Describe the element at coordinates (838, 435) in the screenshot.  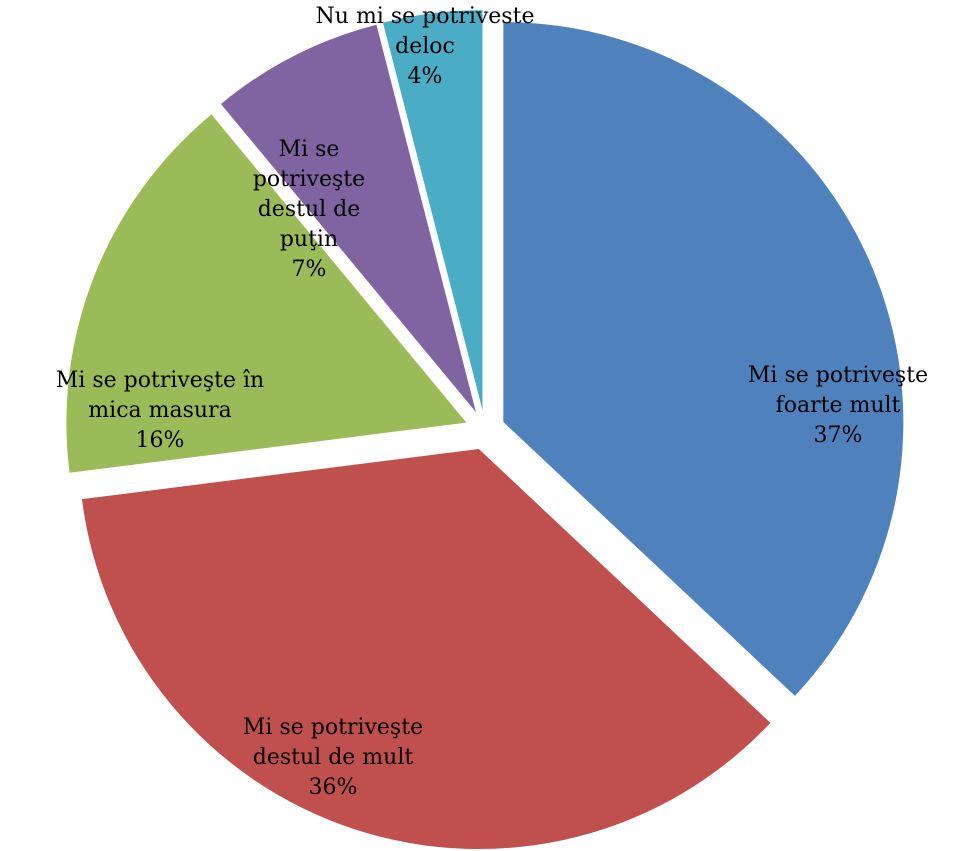
I see `slice-percent-label: 37%` at that location.